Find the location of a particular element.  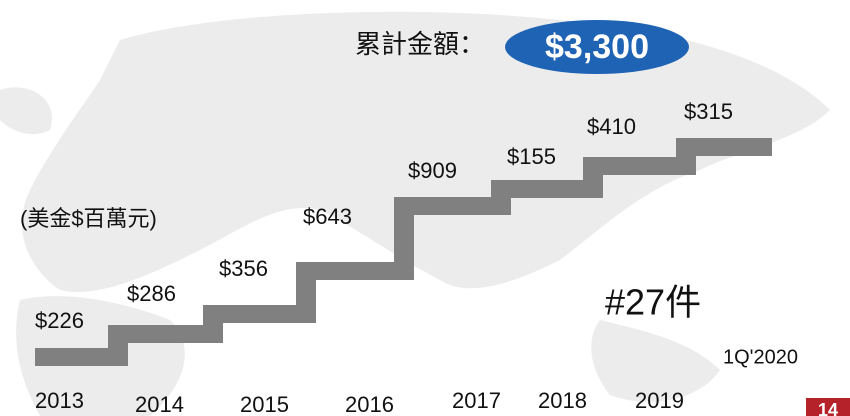

year-label: 2015 is located at coordinates (264, 404).